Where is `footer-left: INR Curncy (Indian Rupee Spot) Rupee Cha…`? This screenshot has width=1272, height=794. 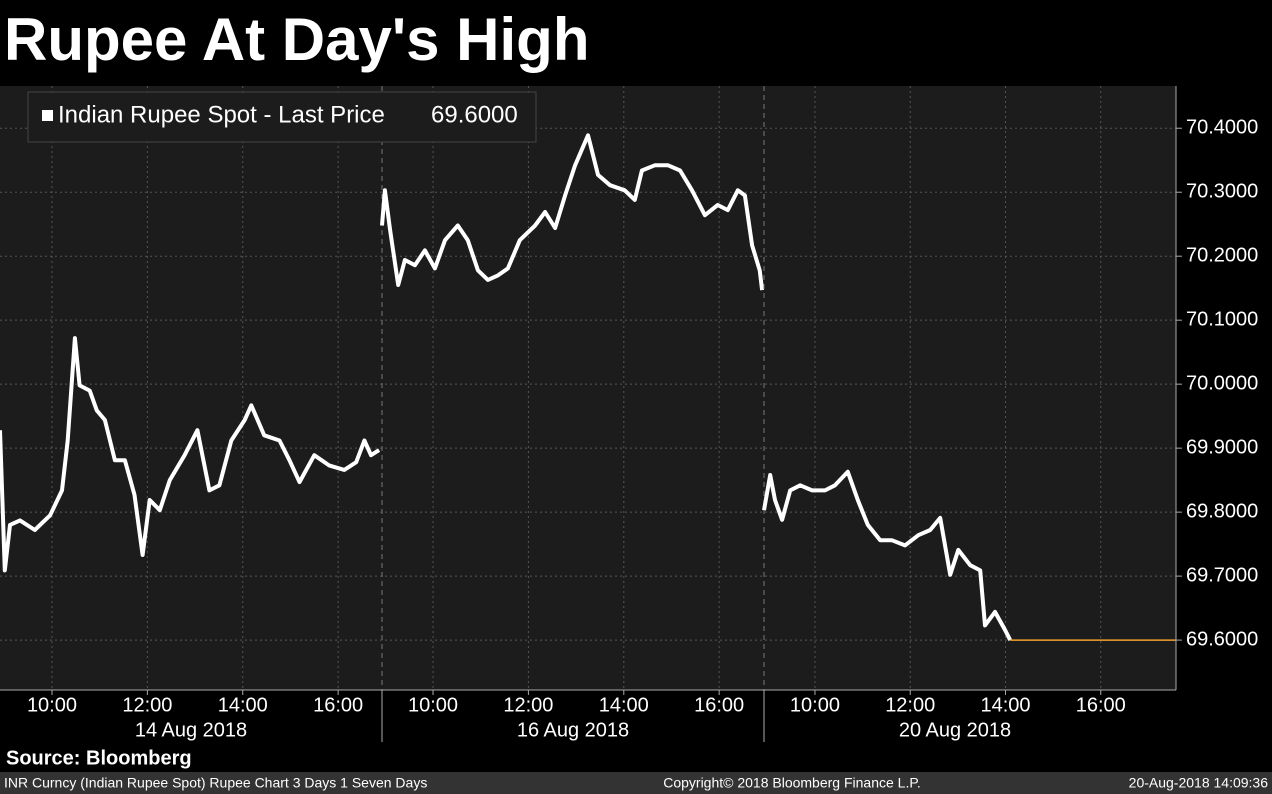 footer-left: INR Curncy (Indian Rupee Spot) Rupee Cha… is located at coordinates (215, 783).